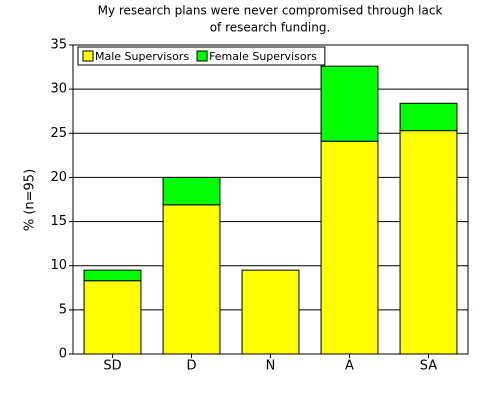 The width and height of the screenshot is (500, 400). Describe the element at coordinates (349, 366) in the screenshot. I see `x-tick-label: A` at that location.